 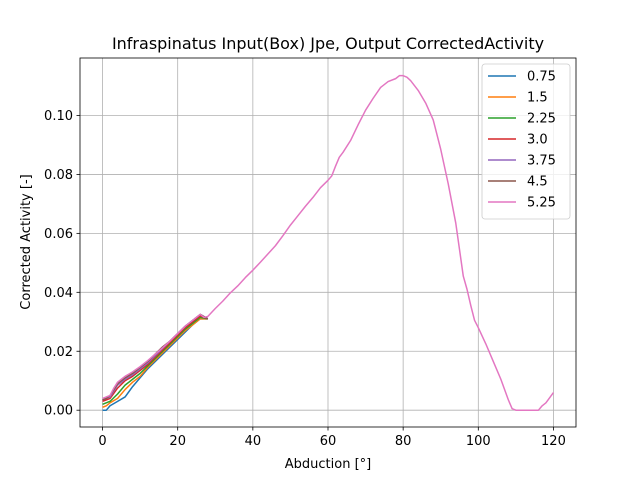 I want to click on x-tick-label: 80, so click(x=403, y=441).